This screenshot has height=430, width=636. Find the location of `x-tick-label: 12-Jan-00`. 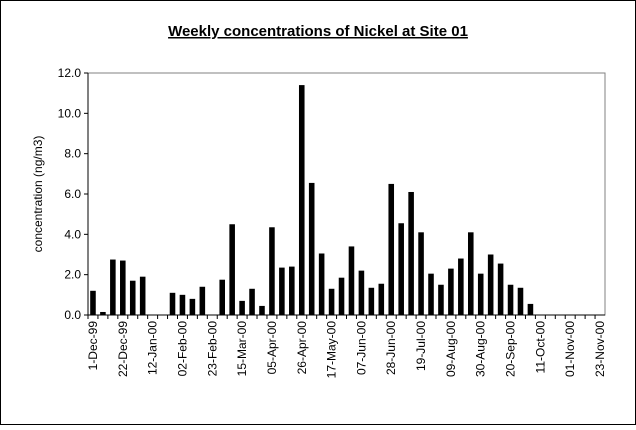

x-tick-label: 12-Jan-00 is located at coordinates (153, 348).